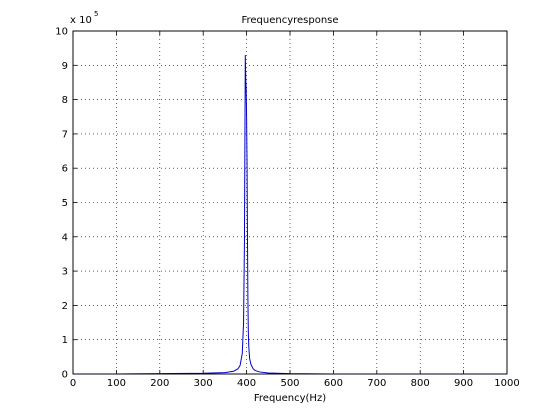  I want to click on x-tick-label: 900, so click(463, 383).